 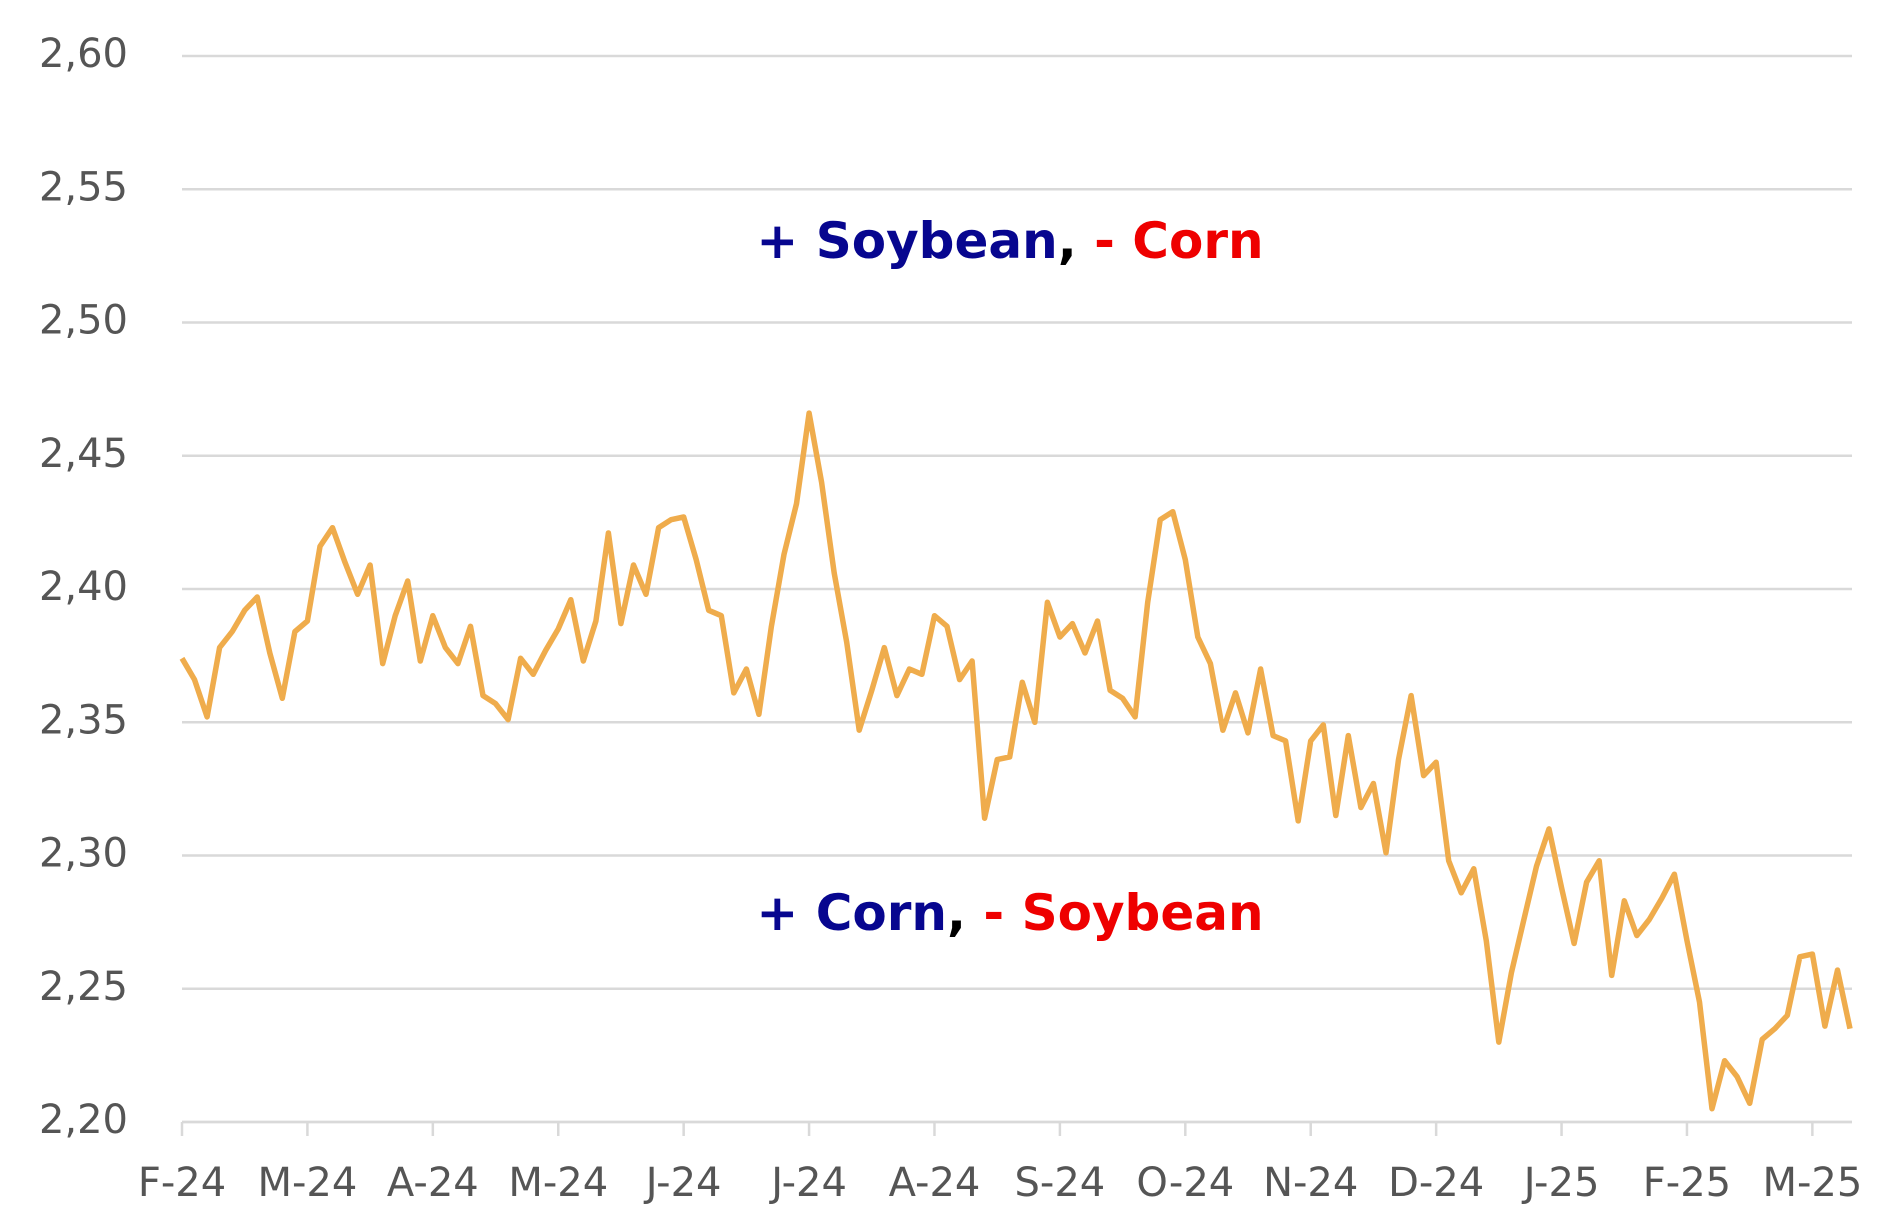 What do you see at coordinates (83, 454) in the screenshot?
I see `y-tick-label: 2,45` at bounding box center [83, 454].